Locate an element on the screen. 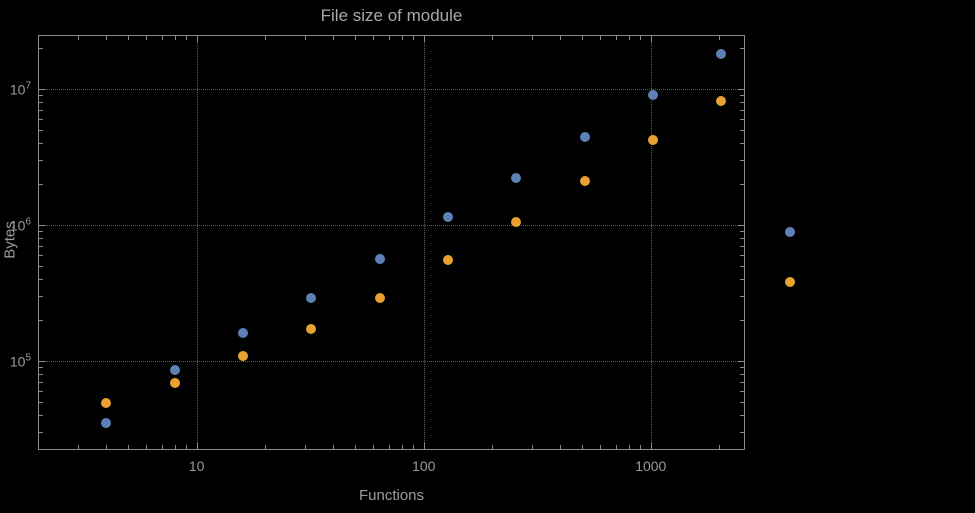 The height and width of the screenshot is (513, 975). y-gridline is located at coordinates (391, 225).